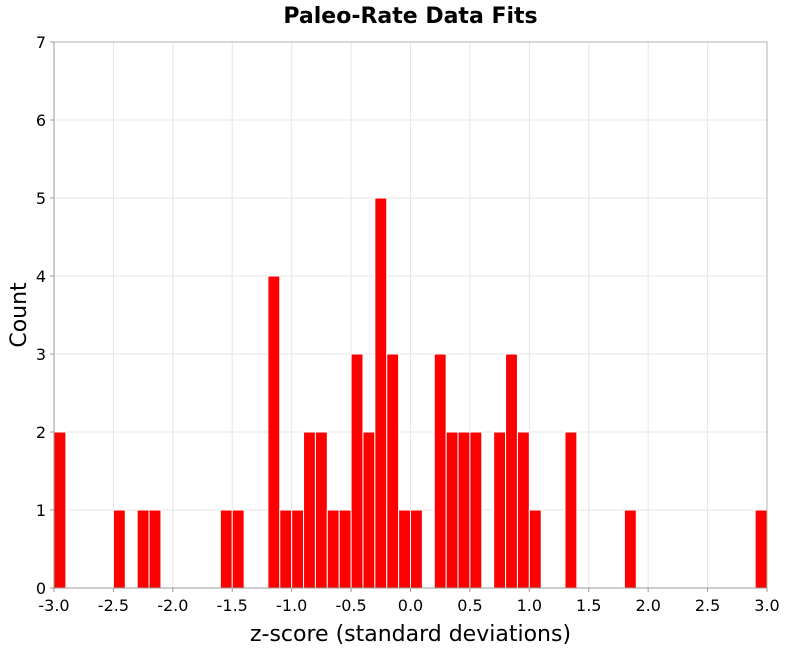 The image size is (800, 650). Describe the element at coordinates (291, 605) in the screenshot. I see `x-tick-label: -1.0` at that location.